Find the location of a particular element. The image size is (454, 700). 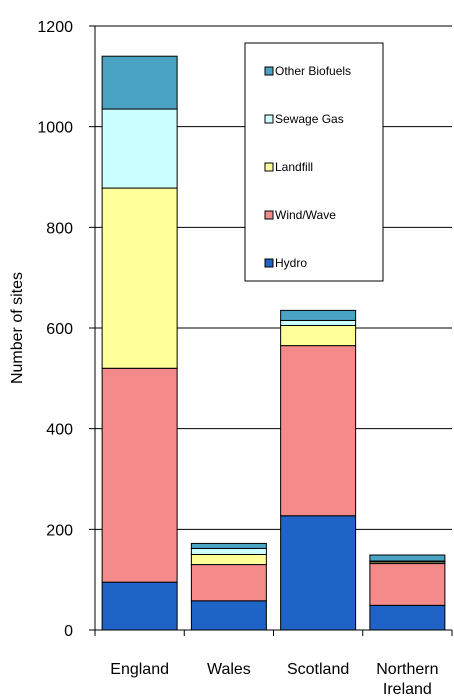

x-category-label: Scotland is located at coordinates (318, 669).